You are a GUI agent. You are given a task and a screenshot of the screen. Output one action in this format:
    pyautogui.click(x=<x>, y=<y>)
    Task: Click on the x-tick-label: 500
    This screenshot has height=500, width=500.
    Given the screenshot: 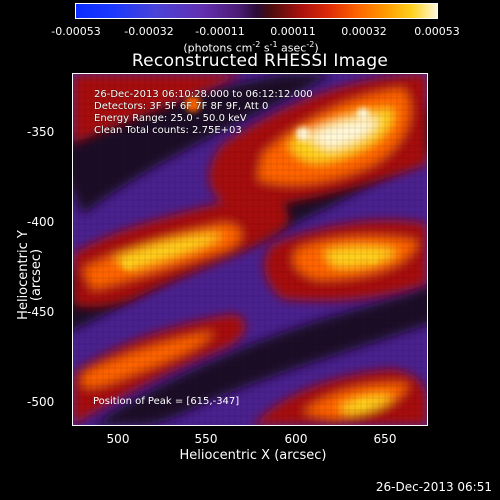 What is the action you would take?
    pyautogui.click(x=118, y=439)
    